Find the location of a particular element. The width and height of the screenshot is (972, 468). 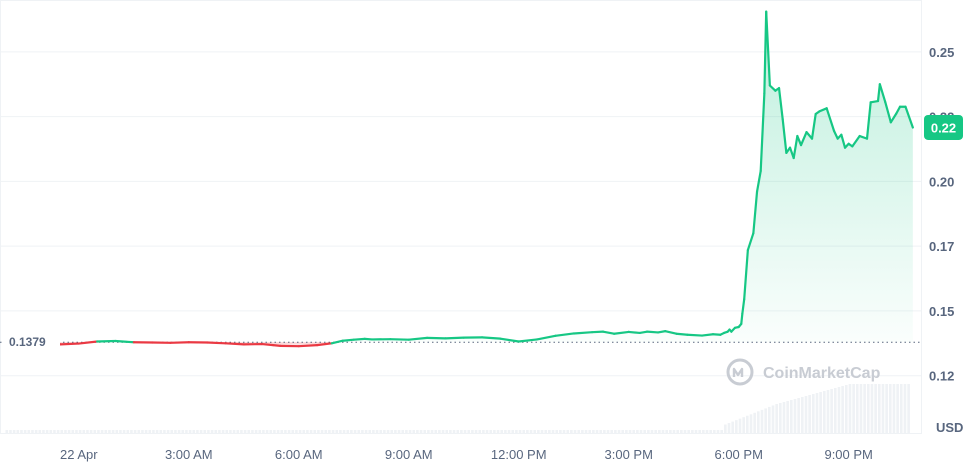

x-tick-label: 6:00 PM is located at coordinates (738, 454).